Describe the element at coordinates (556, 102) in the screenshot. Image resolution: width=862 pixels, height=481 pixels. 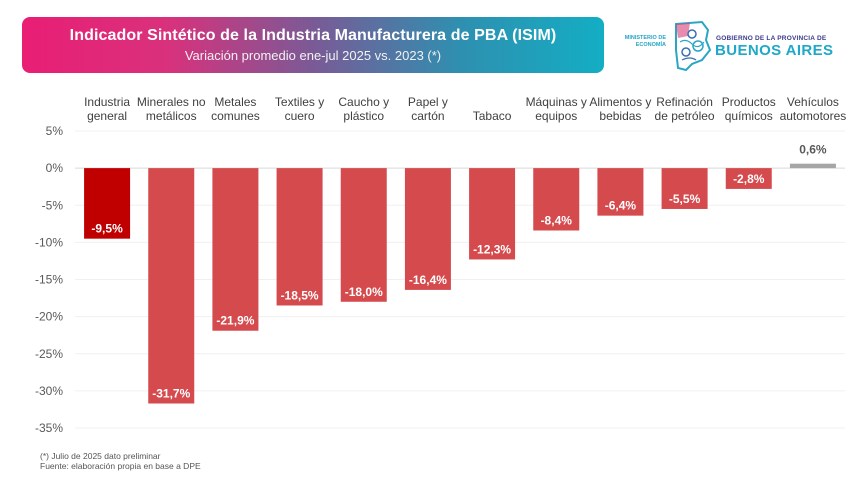
I see `category-label: Máquinas y` at that location.